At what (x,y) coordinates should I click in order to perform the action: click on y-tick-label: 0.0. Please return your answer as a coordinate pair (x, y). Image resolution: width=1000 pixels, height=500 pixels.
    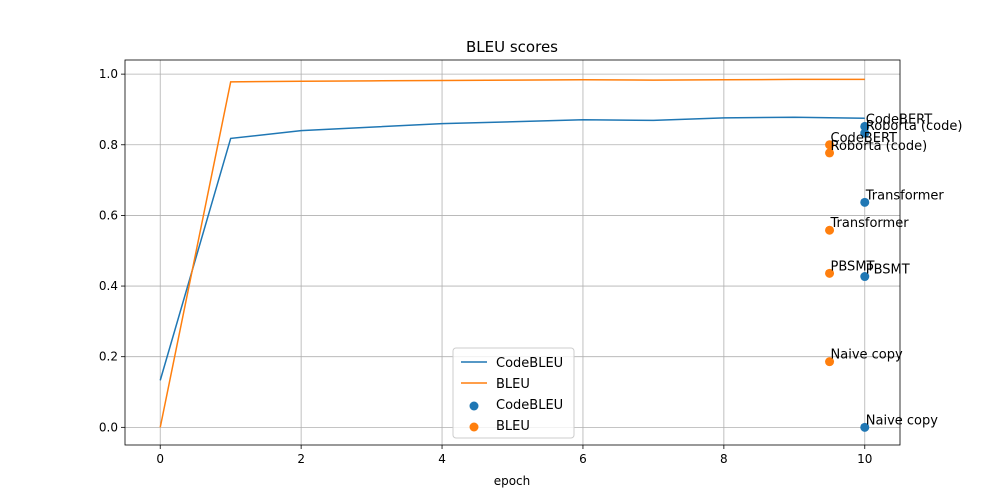
    Looking at the image, I should click on (108, 427).